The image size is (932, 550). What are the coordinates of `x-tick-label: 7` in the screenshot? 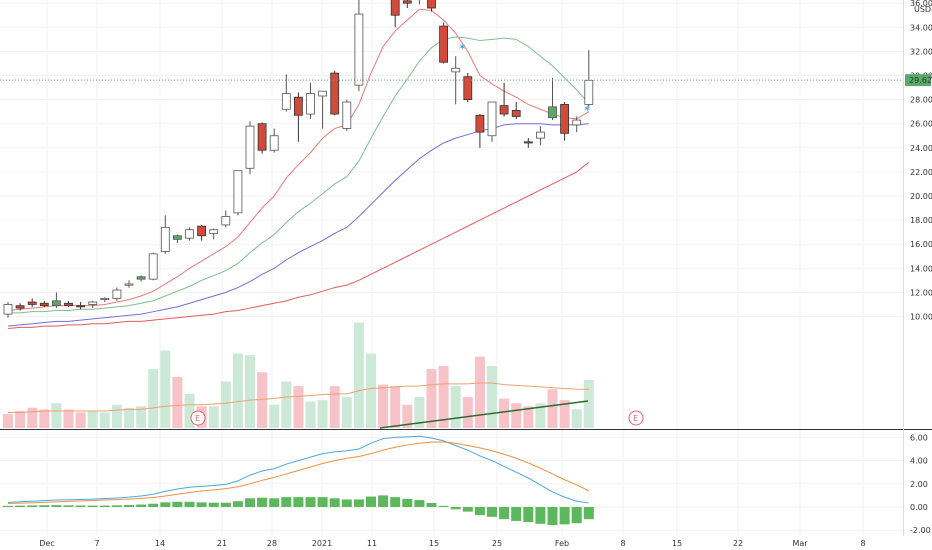 It's located at (96, 543).